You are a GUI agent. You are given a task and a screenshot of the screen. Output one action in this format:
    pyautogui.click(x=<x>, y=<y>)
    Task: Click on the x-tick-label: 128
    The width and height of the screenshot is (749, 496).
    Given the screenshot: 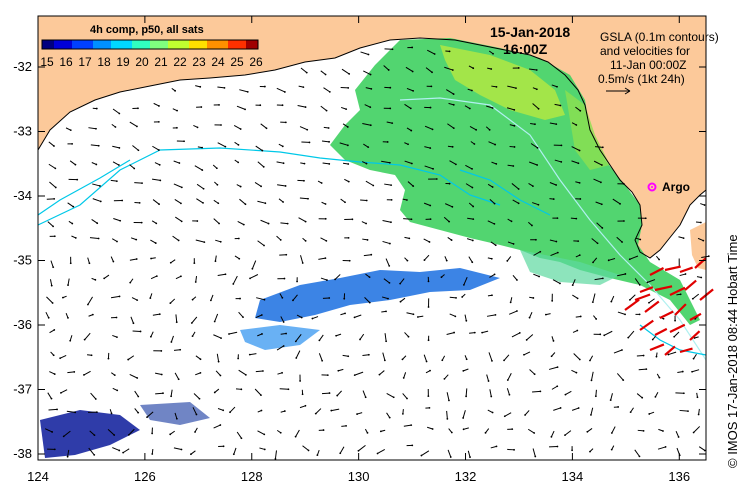 What is the action you would take?
    pyautogui.click(x=252, y=476)
    